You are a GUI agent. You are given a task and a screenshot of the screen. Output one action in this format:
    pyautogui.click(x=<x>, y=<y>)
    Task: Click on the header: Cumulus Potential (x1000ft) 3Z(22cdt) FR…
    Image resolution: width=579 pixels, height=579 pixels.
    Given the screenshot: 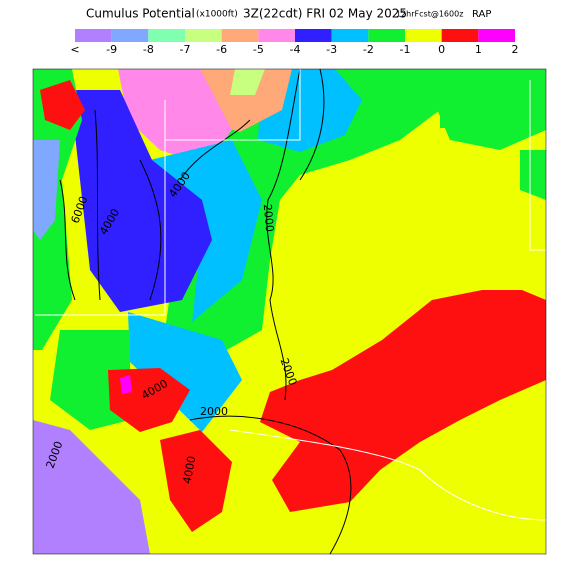 What is the action you would take?
    pyautogui.click(x=288, y=14)
    